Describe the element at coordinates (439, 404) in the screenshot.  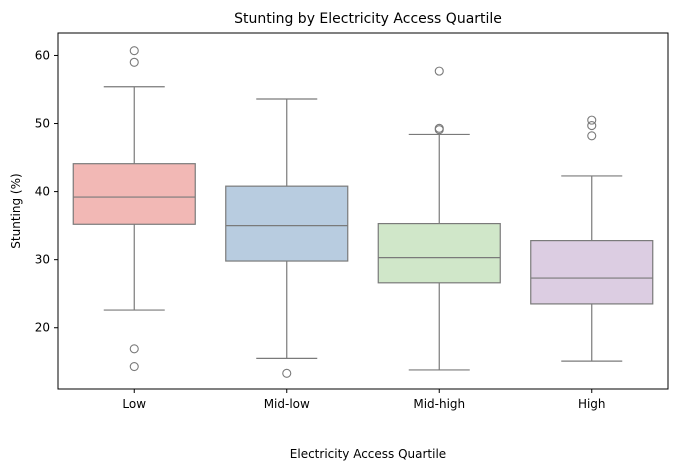
I see `x-tick-label: Mid-high` at that location.